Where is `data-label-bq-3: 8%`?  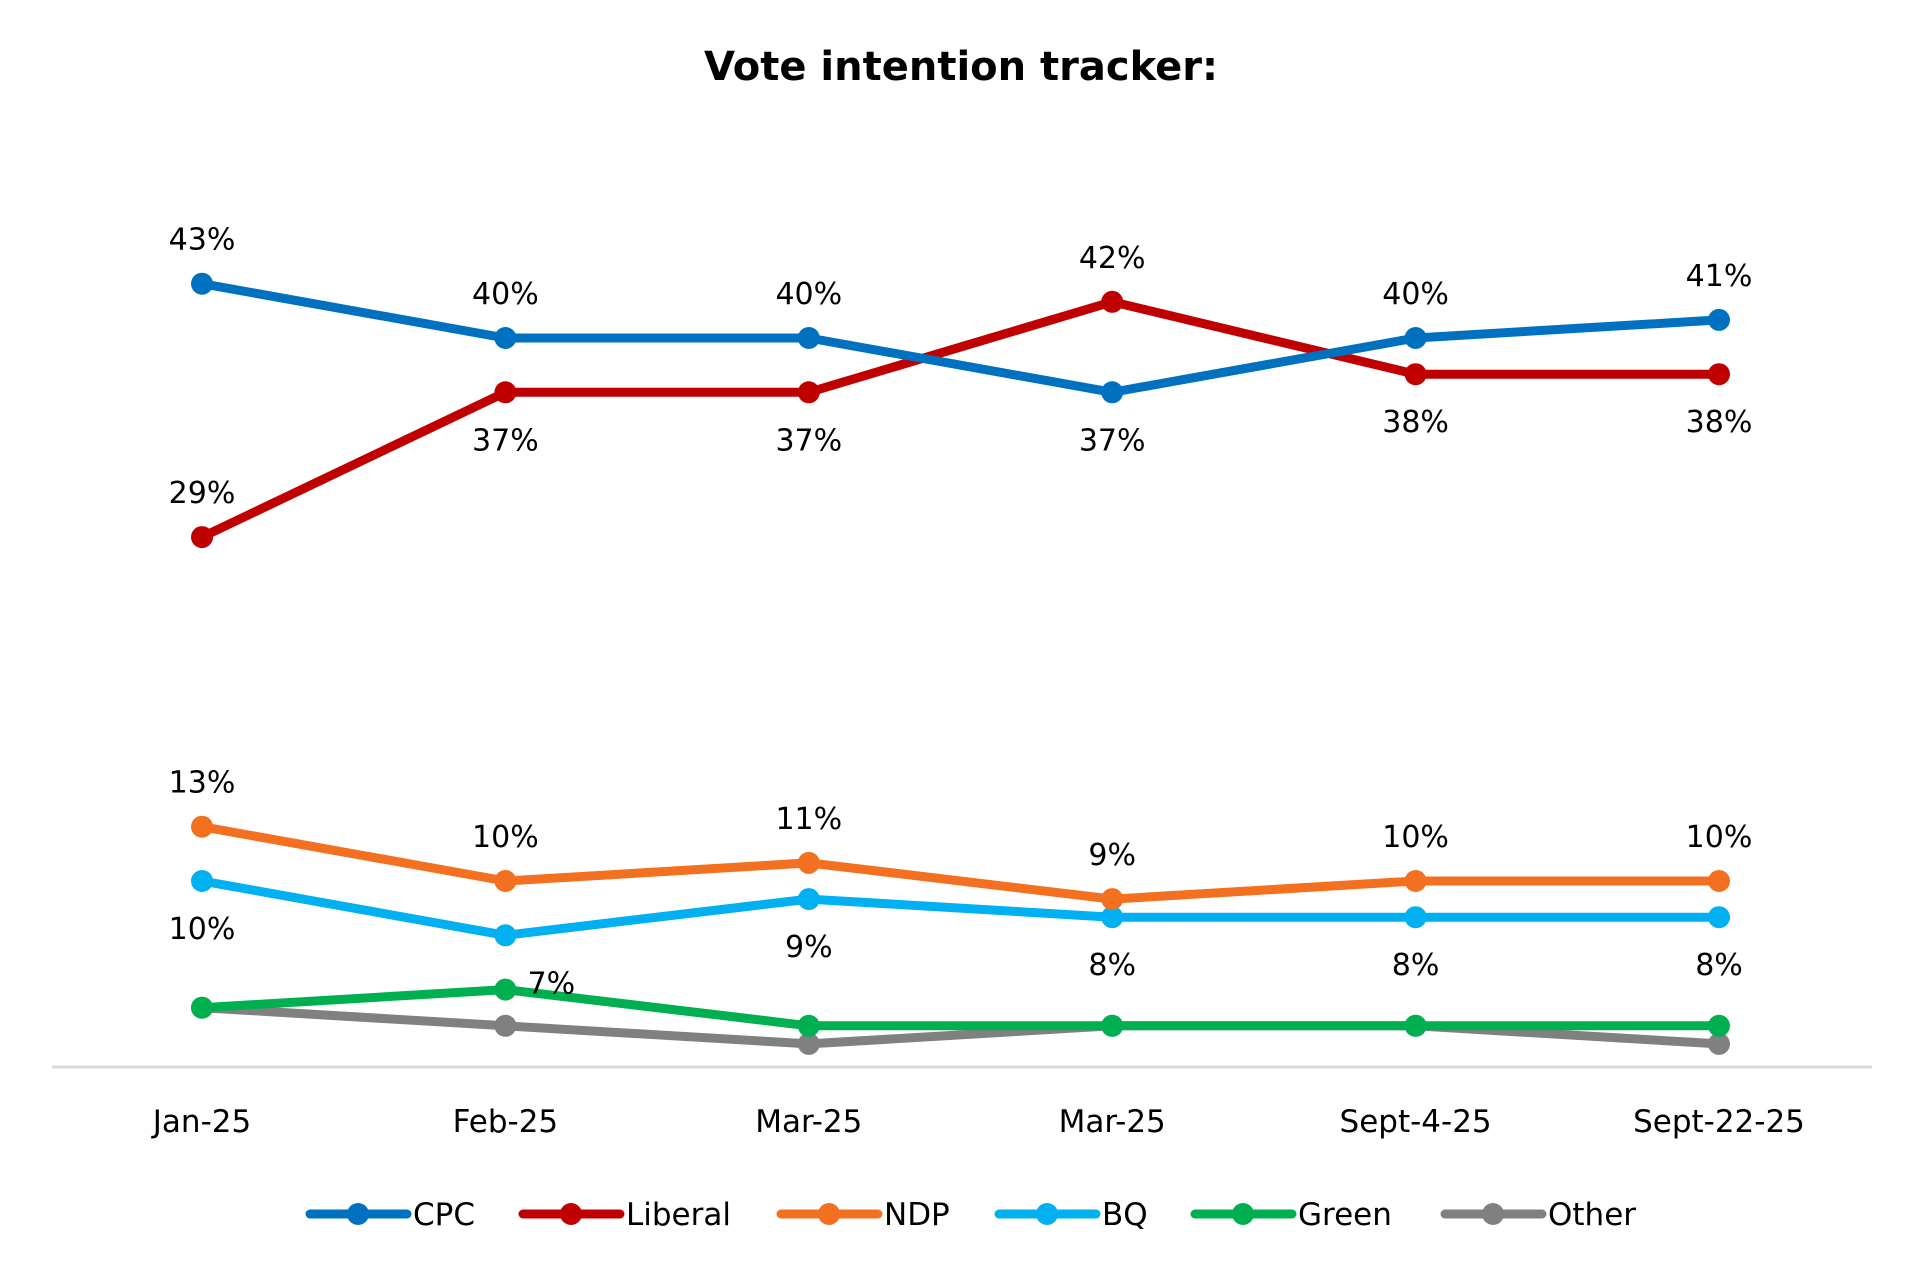
data-label-bq-3: 8% is located at coordinates (1112, 965).